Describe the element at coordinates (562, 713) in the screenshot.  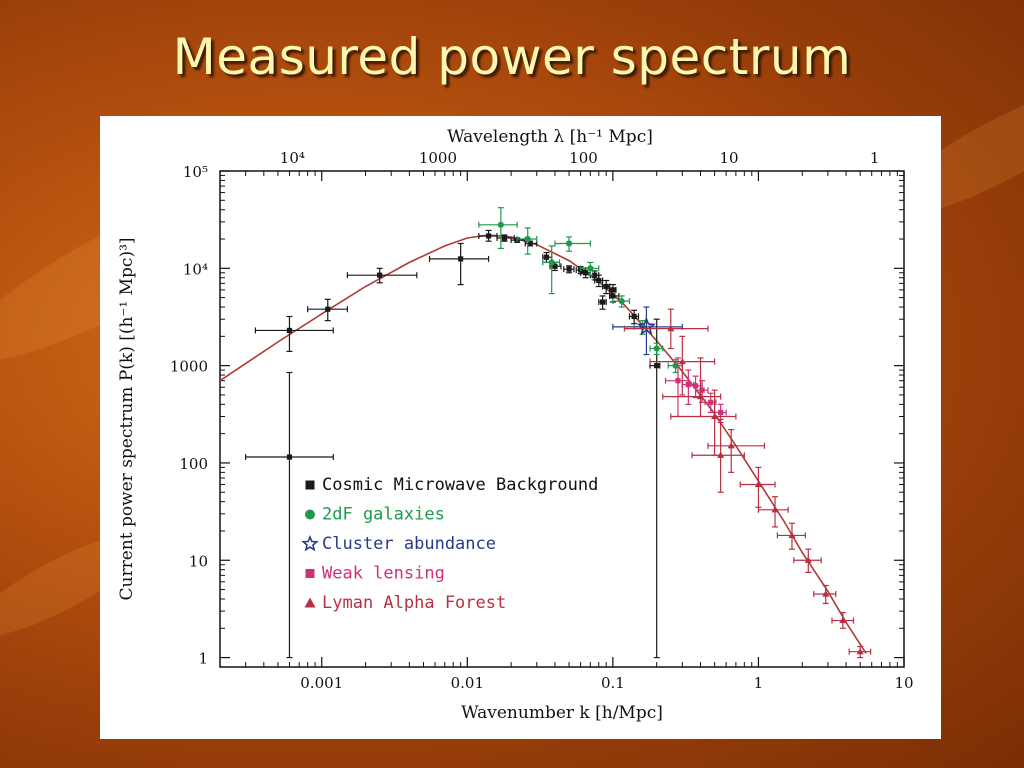
I see `x-axis-label: Wavenumber k [h/Mpc]` at that location.